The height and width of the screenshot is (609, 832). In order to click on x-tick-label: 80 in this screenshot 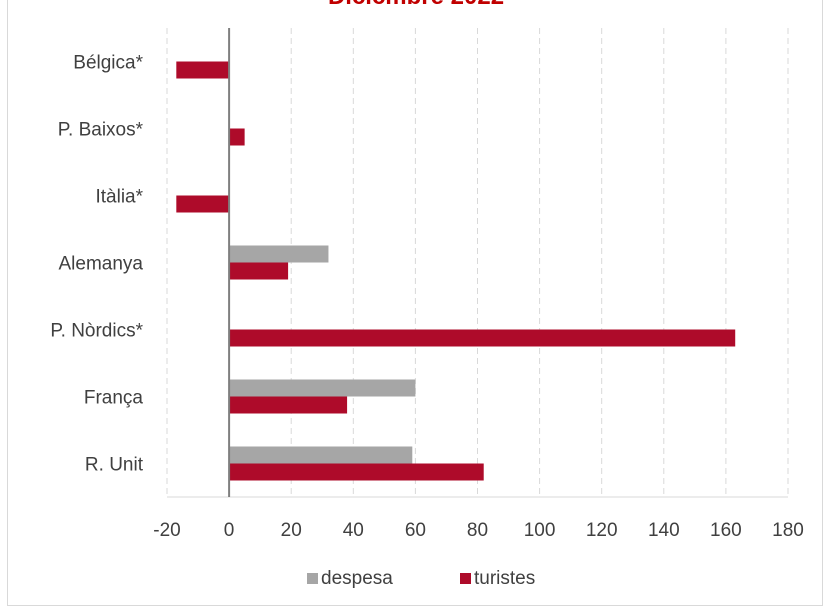, I will do `click(477, 530)`.